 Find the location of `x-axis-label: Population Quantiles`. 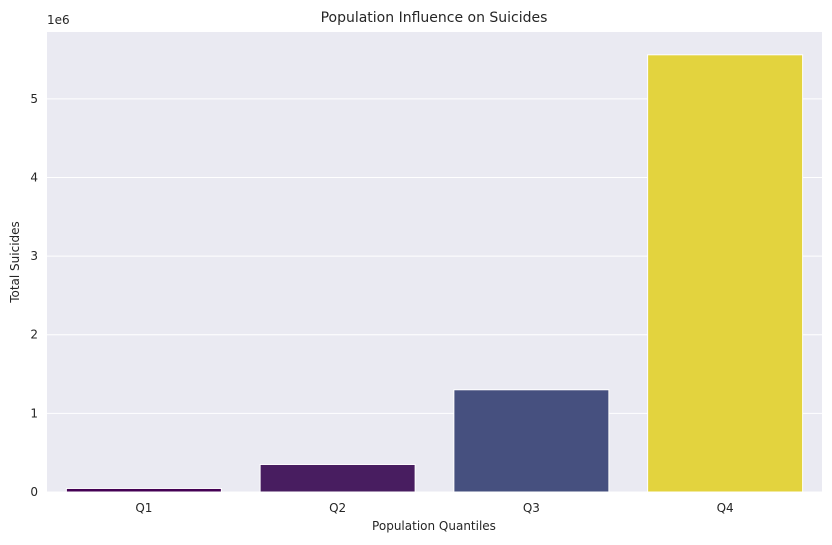

x-axis-label: Population Quantiles is located at coordinates (434, 526).